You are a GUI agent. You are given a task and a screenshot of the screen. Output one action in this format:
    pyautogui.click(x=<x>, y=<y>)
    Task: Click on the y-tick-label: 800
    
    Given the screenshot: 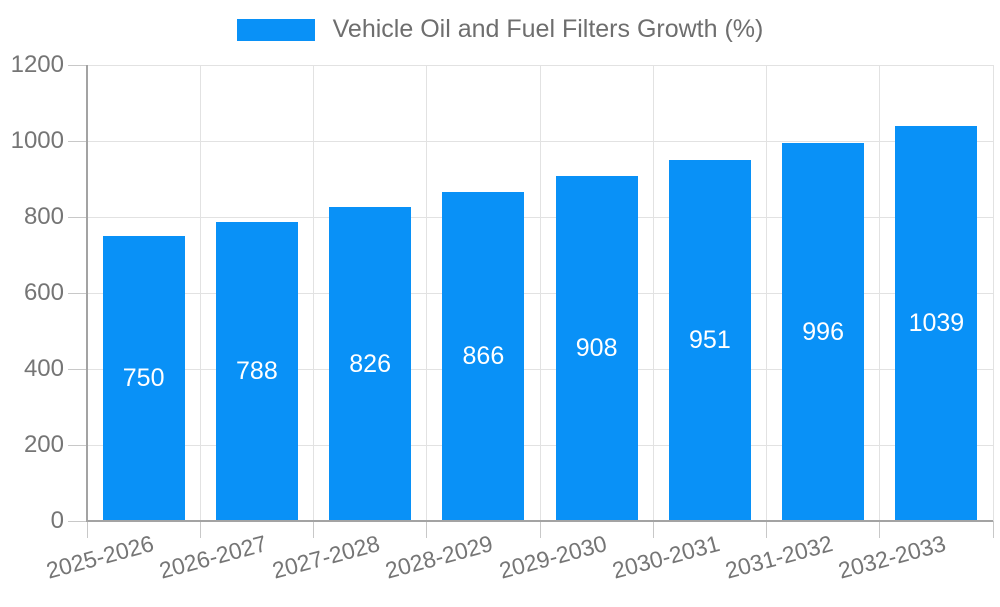 What is the action you would take?
    pyautogui.click(x=43, y=216)
    